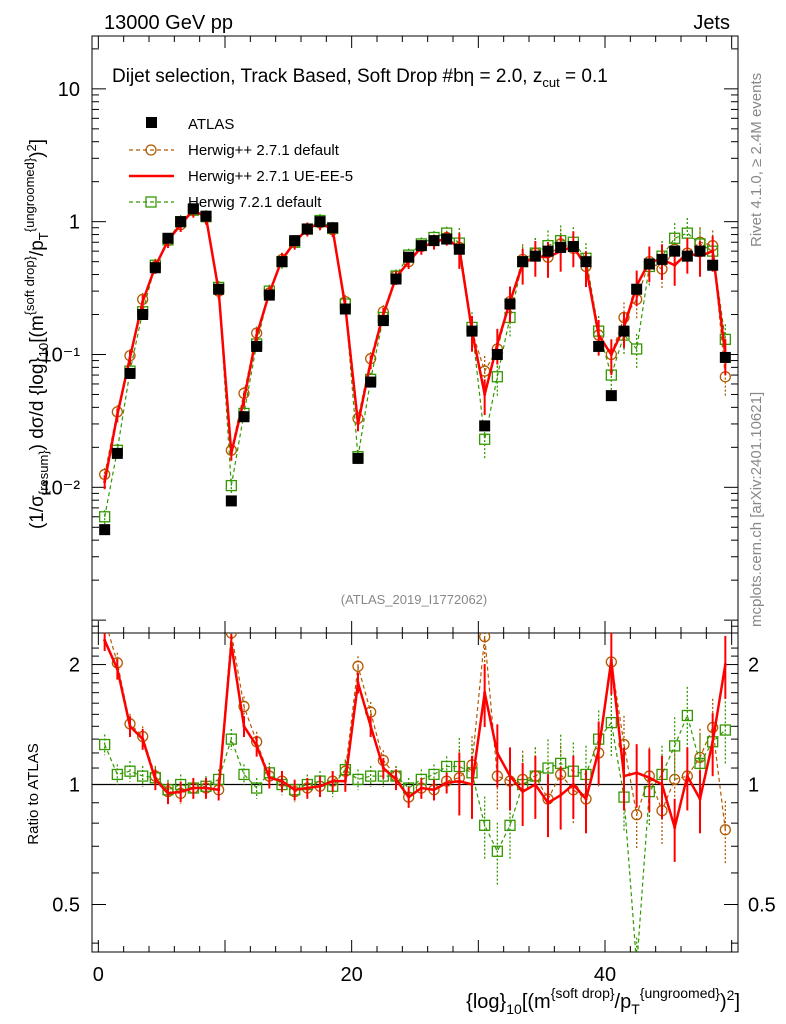 This screenshot has width=786, height=1024. What do you see at coordinates (151, 202) in the screenshot?
I see `legend-marker-herwig72` at bounding box center [151, 202].